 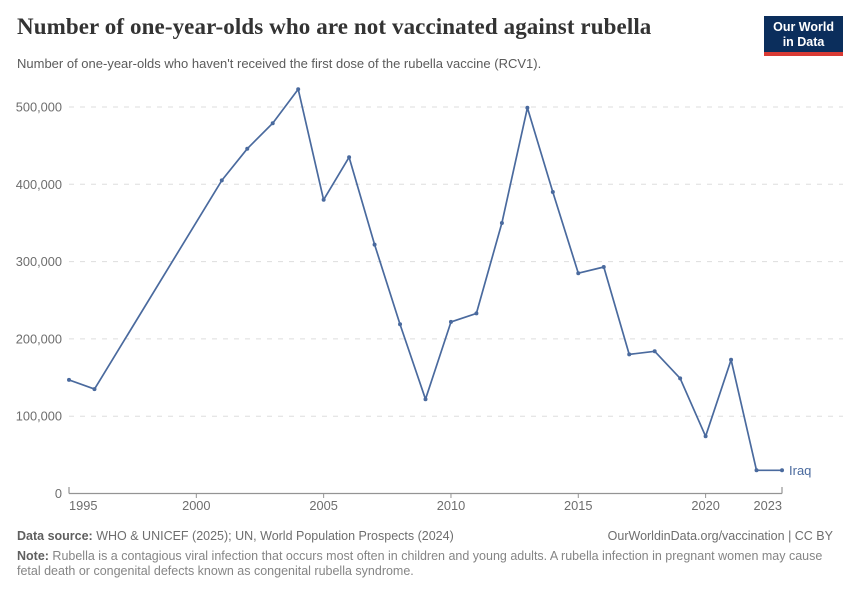 What do you see at coordinates (800, 470) in the screenshot?
I see `series-end-label: Iraq` at bounding box center [800, 470].